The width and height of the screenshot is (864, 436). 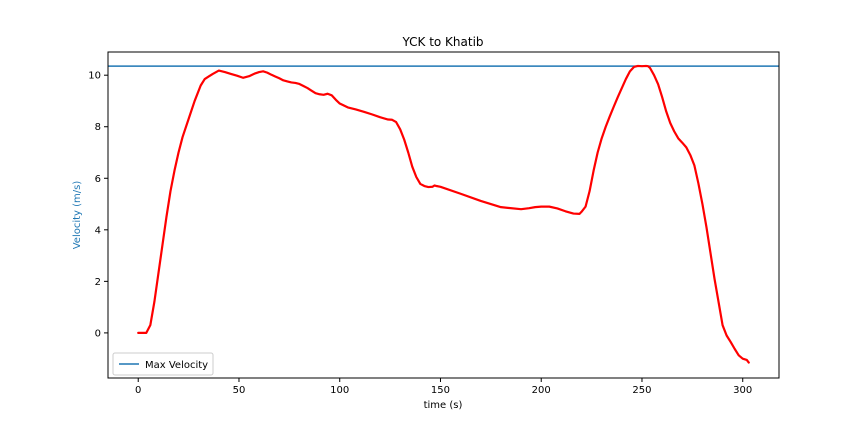 What do you see at coordinates (98, 230) in the screenshot?
I see `y-tick-label: 4` at bounding box center [98, 230].